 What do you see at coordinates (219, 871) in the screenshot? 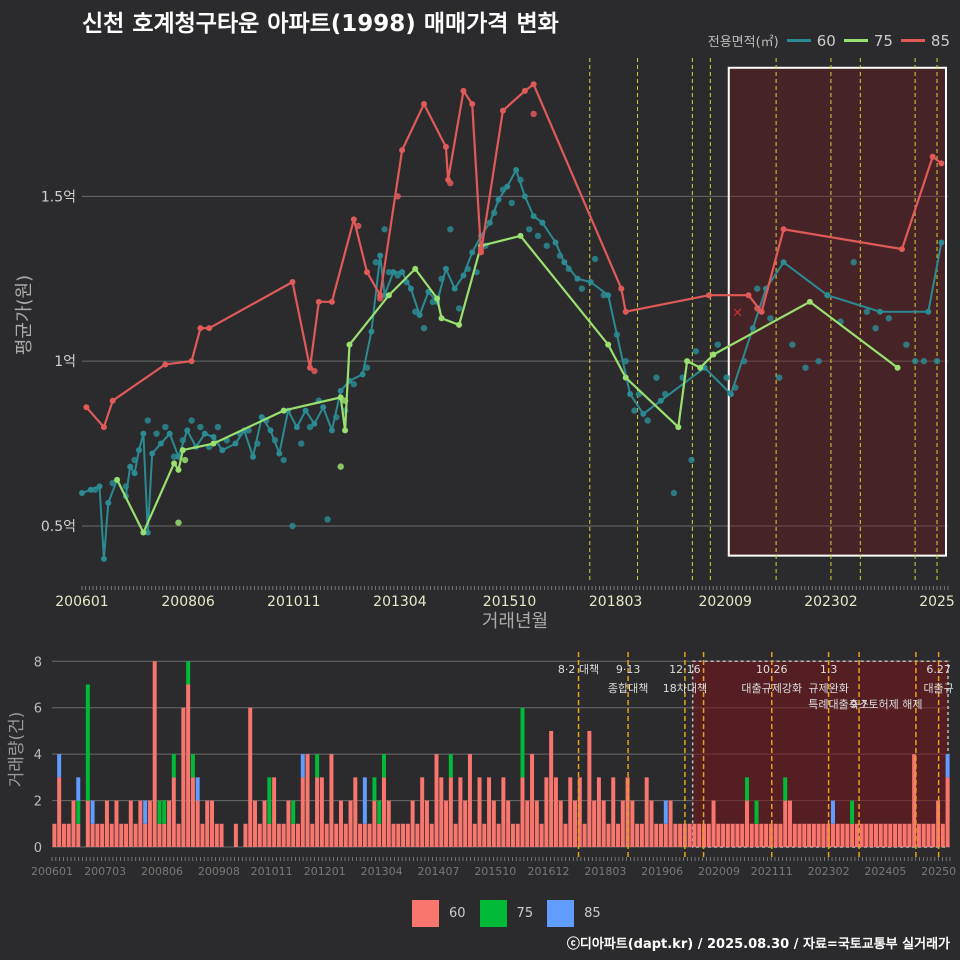
I see `volume-xtick-label: 200908` at bounding box center [219, 871].